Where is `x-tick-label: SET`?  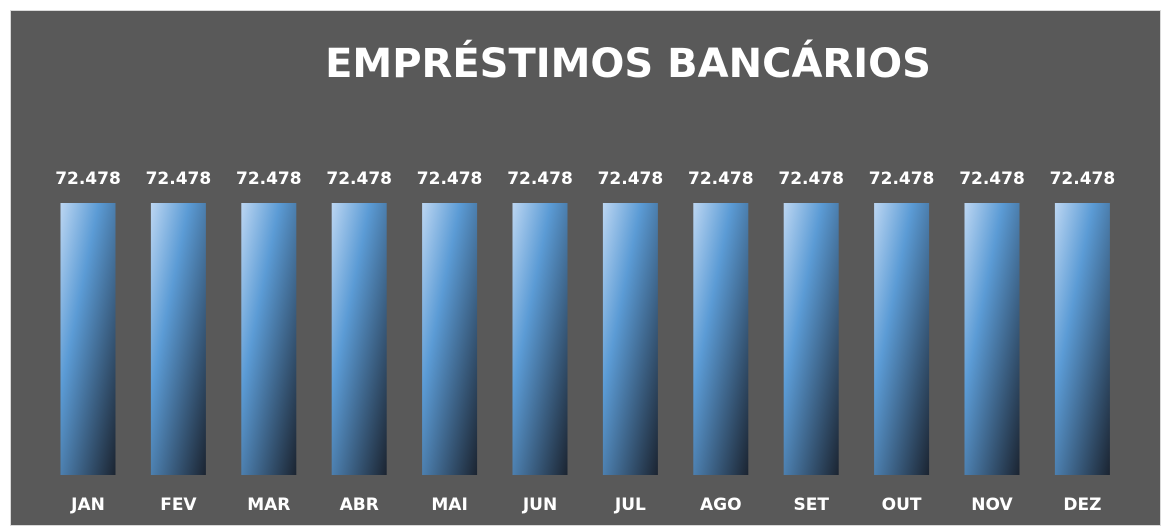 x-tick-label: SET is located at coordinates (811, 505).